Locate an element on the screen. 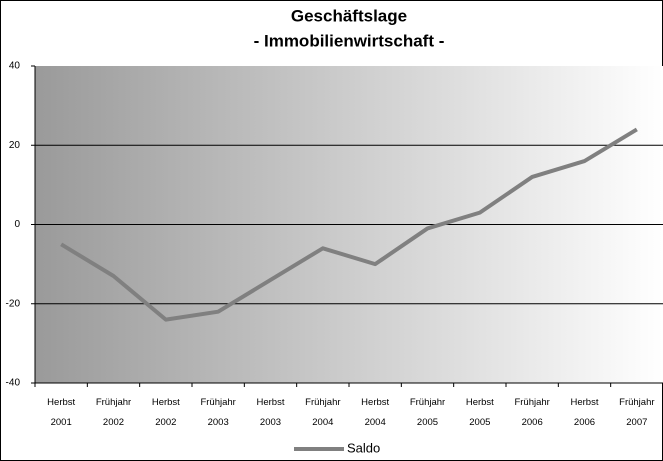 The height and width of the screenshot is (461, 663). x-tick-label: Herbst 2003 is located at coordinates (271, 412).